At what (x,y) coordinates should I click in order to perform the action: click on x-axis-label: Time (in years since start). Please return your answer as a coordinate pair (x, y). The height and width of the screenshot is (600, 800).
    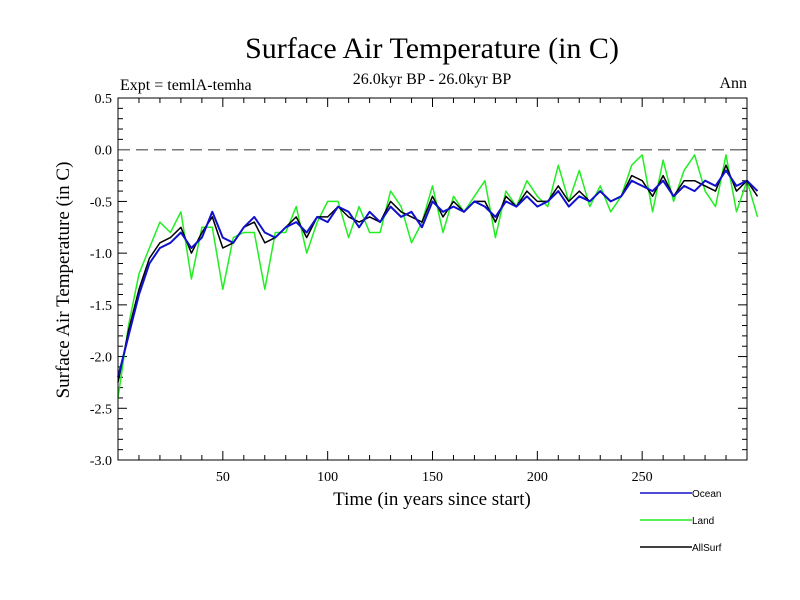
    Looking at the image, I should click on (432, 499).